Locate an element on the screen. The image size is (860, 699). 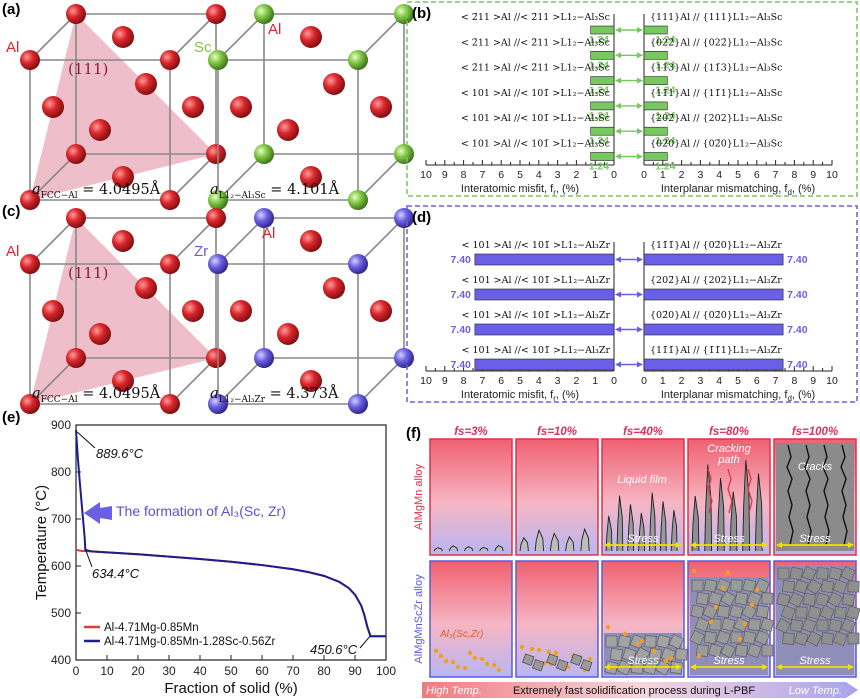
y-tick-label: 900 is located at coordinates (61, 425).